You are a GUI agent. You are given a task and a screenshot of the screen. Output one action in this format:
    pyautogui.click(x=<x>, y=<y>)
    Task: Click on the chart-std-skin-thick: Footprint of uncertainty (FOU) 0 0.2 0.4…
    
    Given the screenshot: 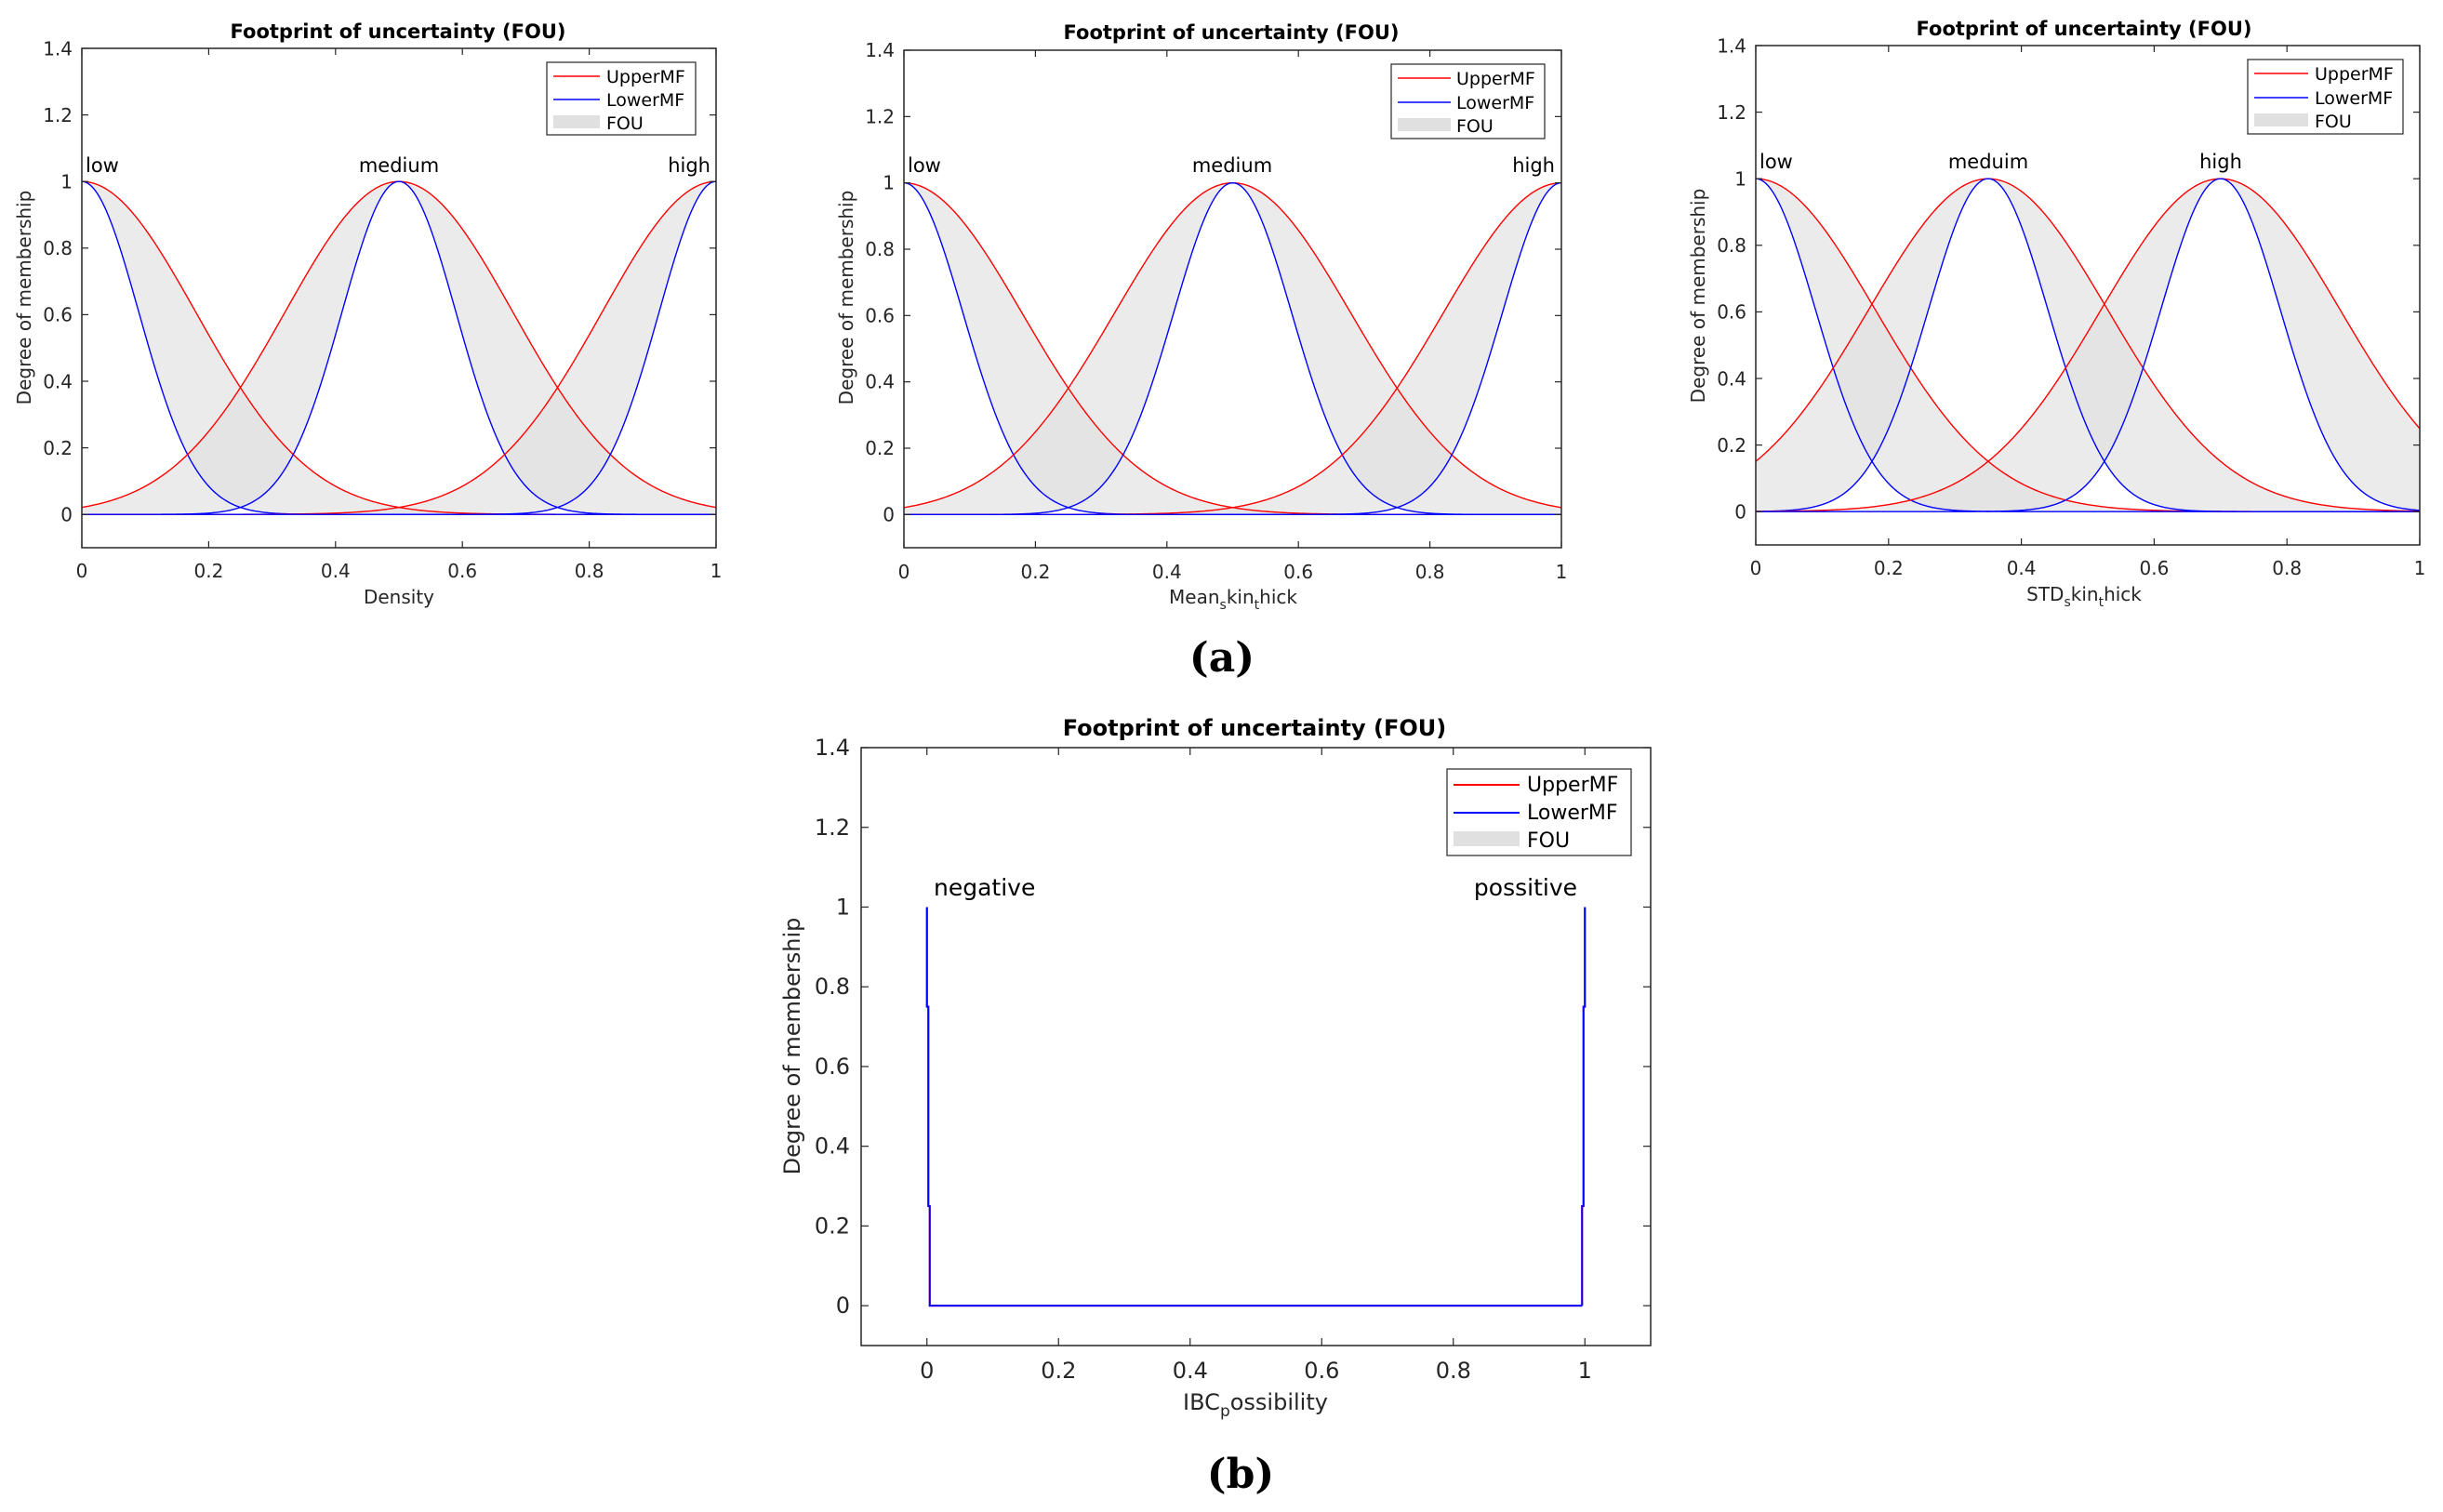 What is the action you would take?
    pyautogui.click(x=2056, y=314)
    